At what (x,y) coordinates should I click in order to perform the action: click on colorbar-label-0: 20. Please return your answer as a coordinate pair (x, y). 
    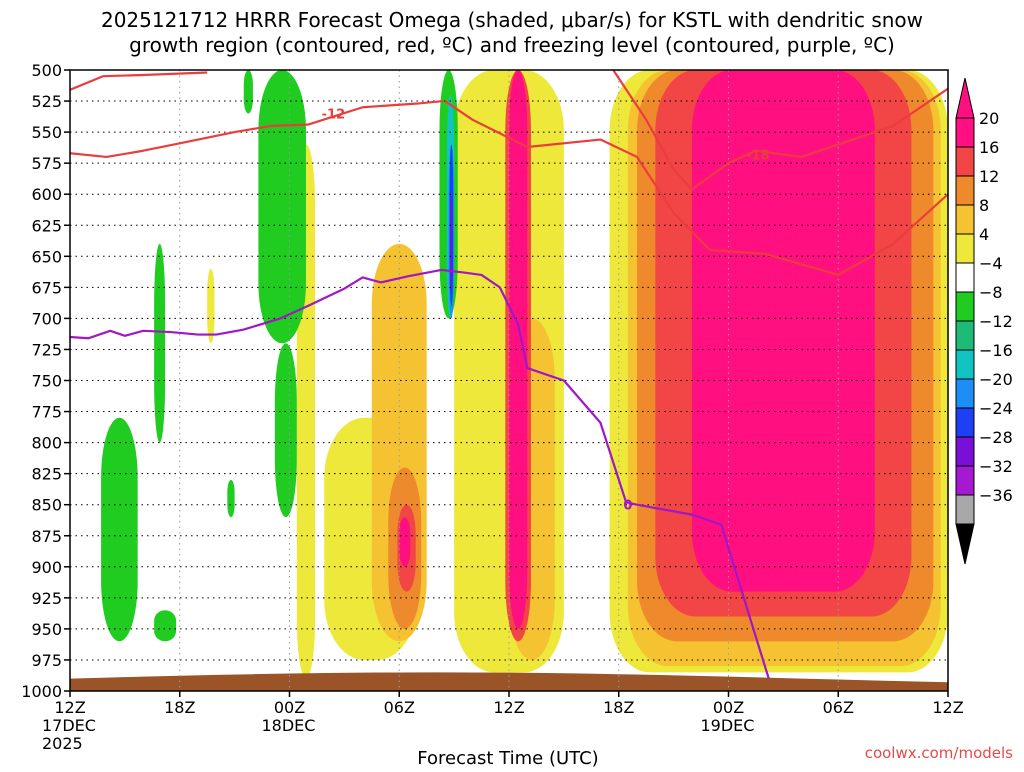
    Looking at the image, I should click on (989, 118).